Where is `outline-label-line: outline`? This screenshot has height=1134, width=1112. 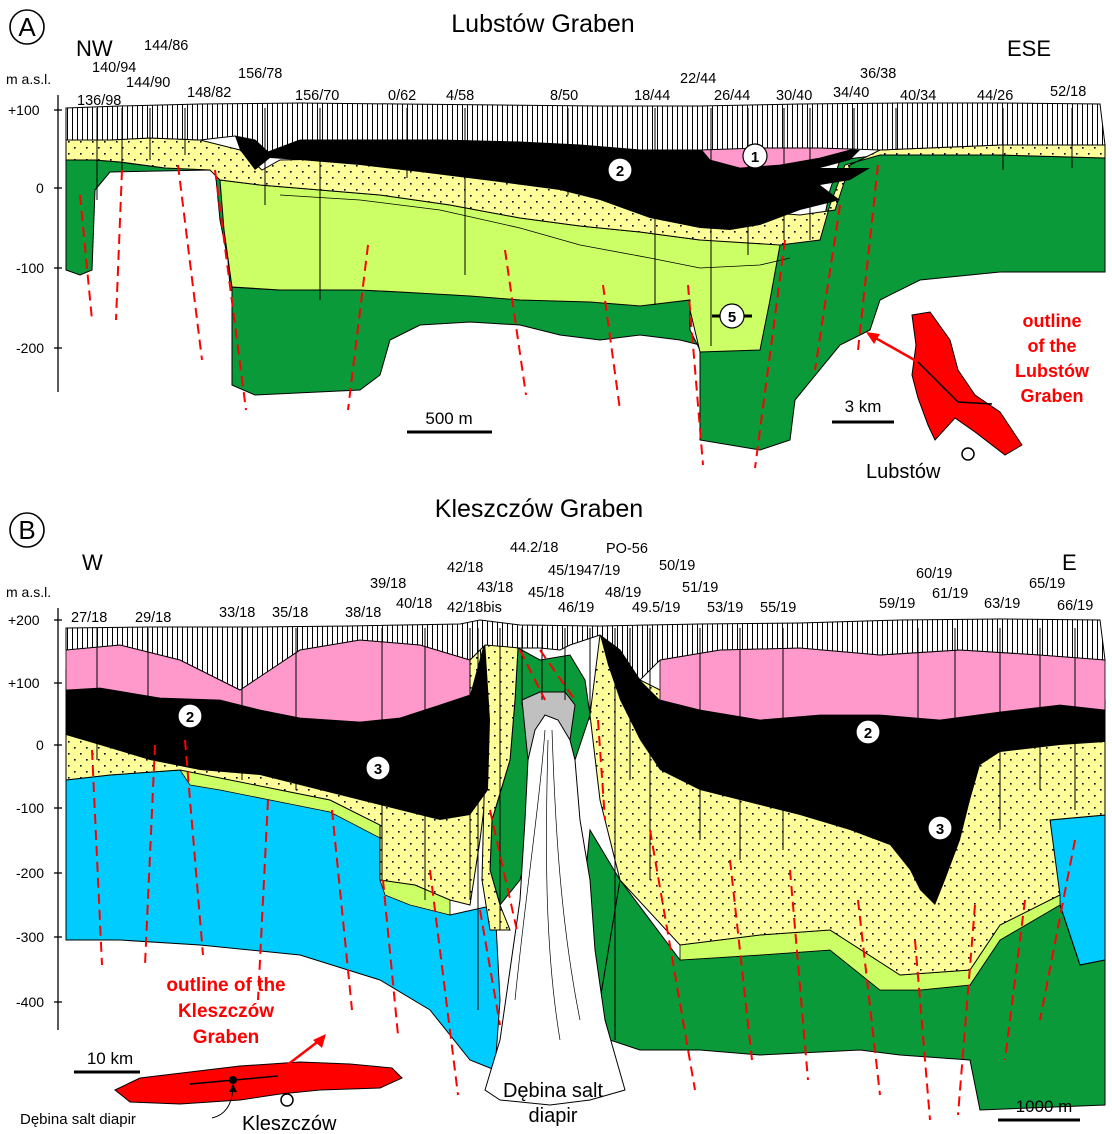 outline-label-line: outline is located at coordinates (1052, 321).